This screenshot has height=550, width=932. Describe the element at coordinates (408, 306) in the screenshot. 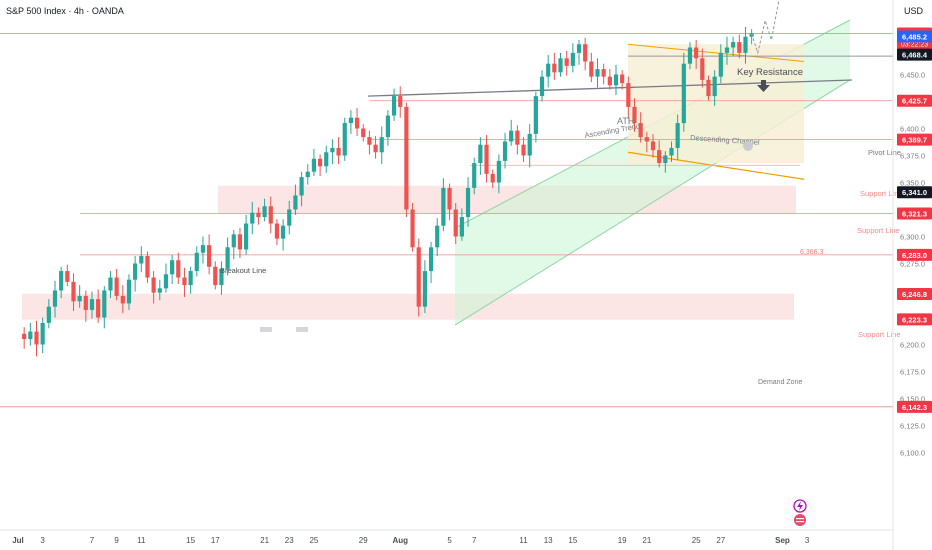

I see `demand-zone-box` at that location.